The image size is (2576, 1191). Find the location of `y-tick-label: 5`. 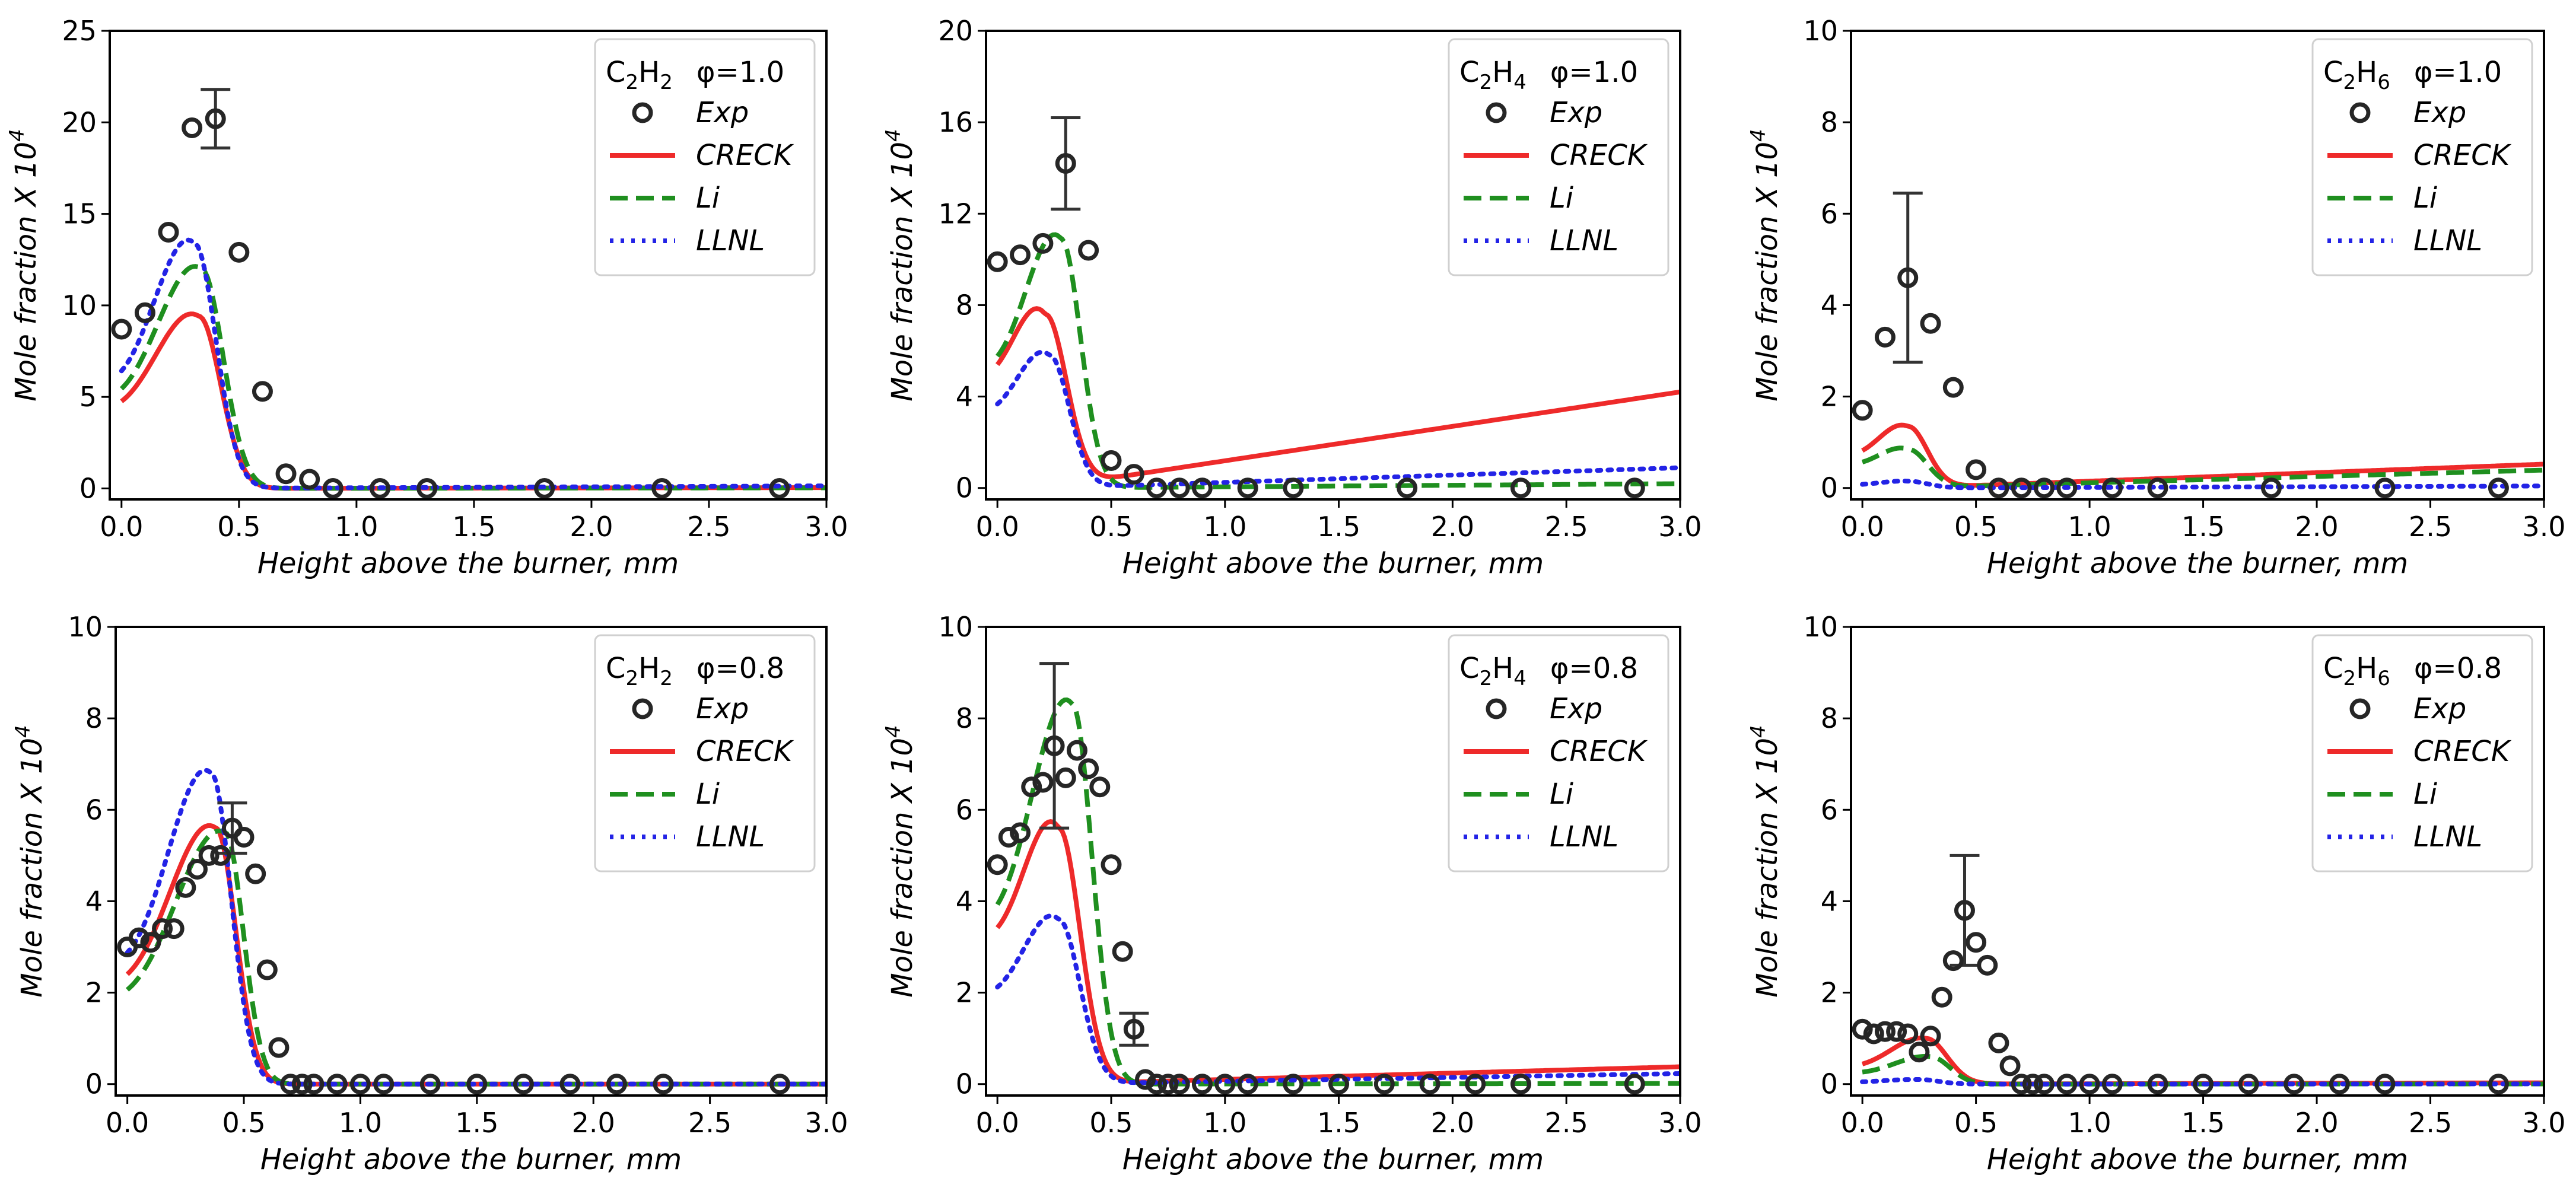

y-tick-label: 5 is located at coordinates (88, 397).